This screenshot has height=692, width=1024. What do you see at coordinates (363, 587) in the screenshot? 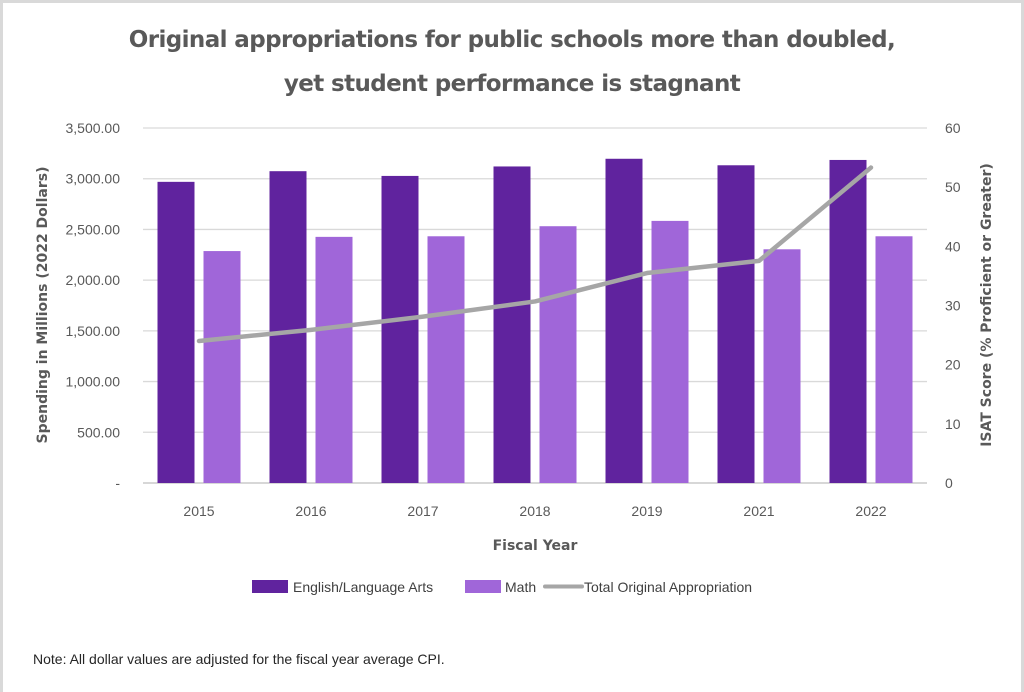
I see `legend-label-ela: English/Language Arts` at bounding box center [363, 587].